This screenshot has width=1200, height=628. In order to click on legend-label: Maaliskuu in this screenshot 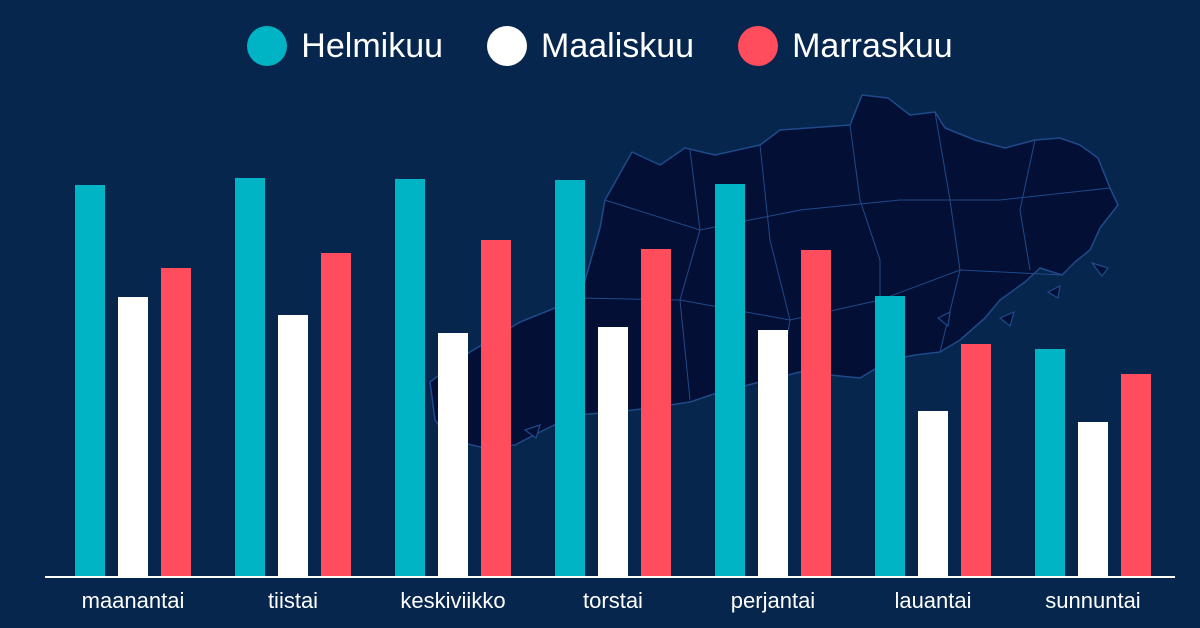, I will do `click(618, 46)`.